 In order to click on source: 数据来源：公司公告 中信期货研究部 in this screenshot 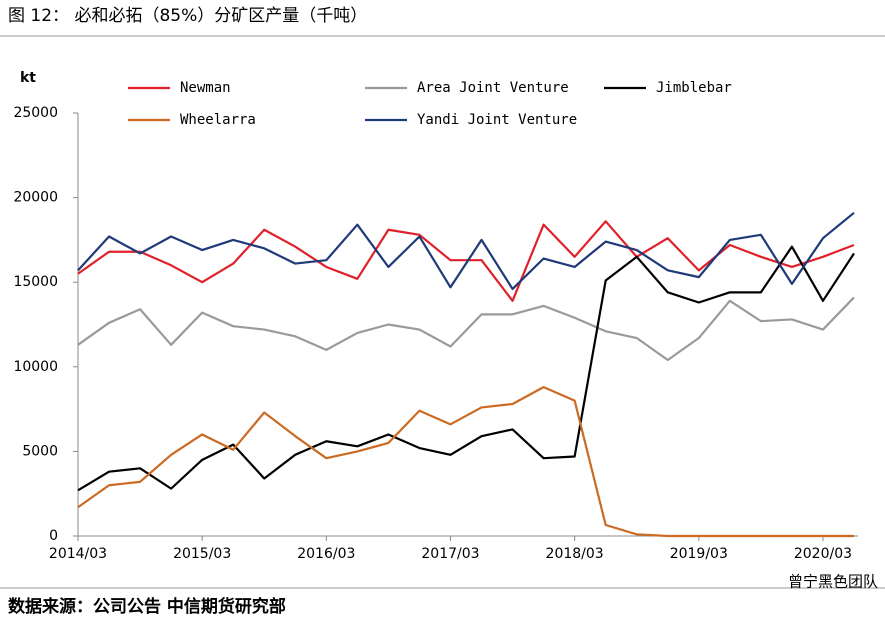, I will do `click(147, 606)`.